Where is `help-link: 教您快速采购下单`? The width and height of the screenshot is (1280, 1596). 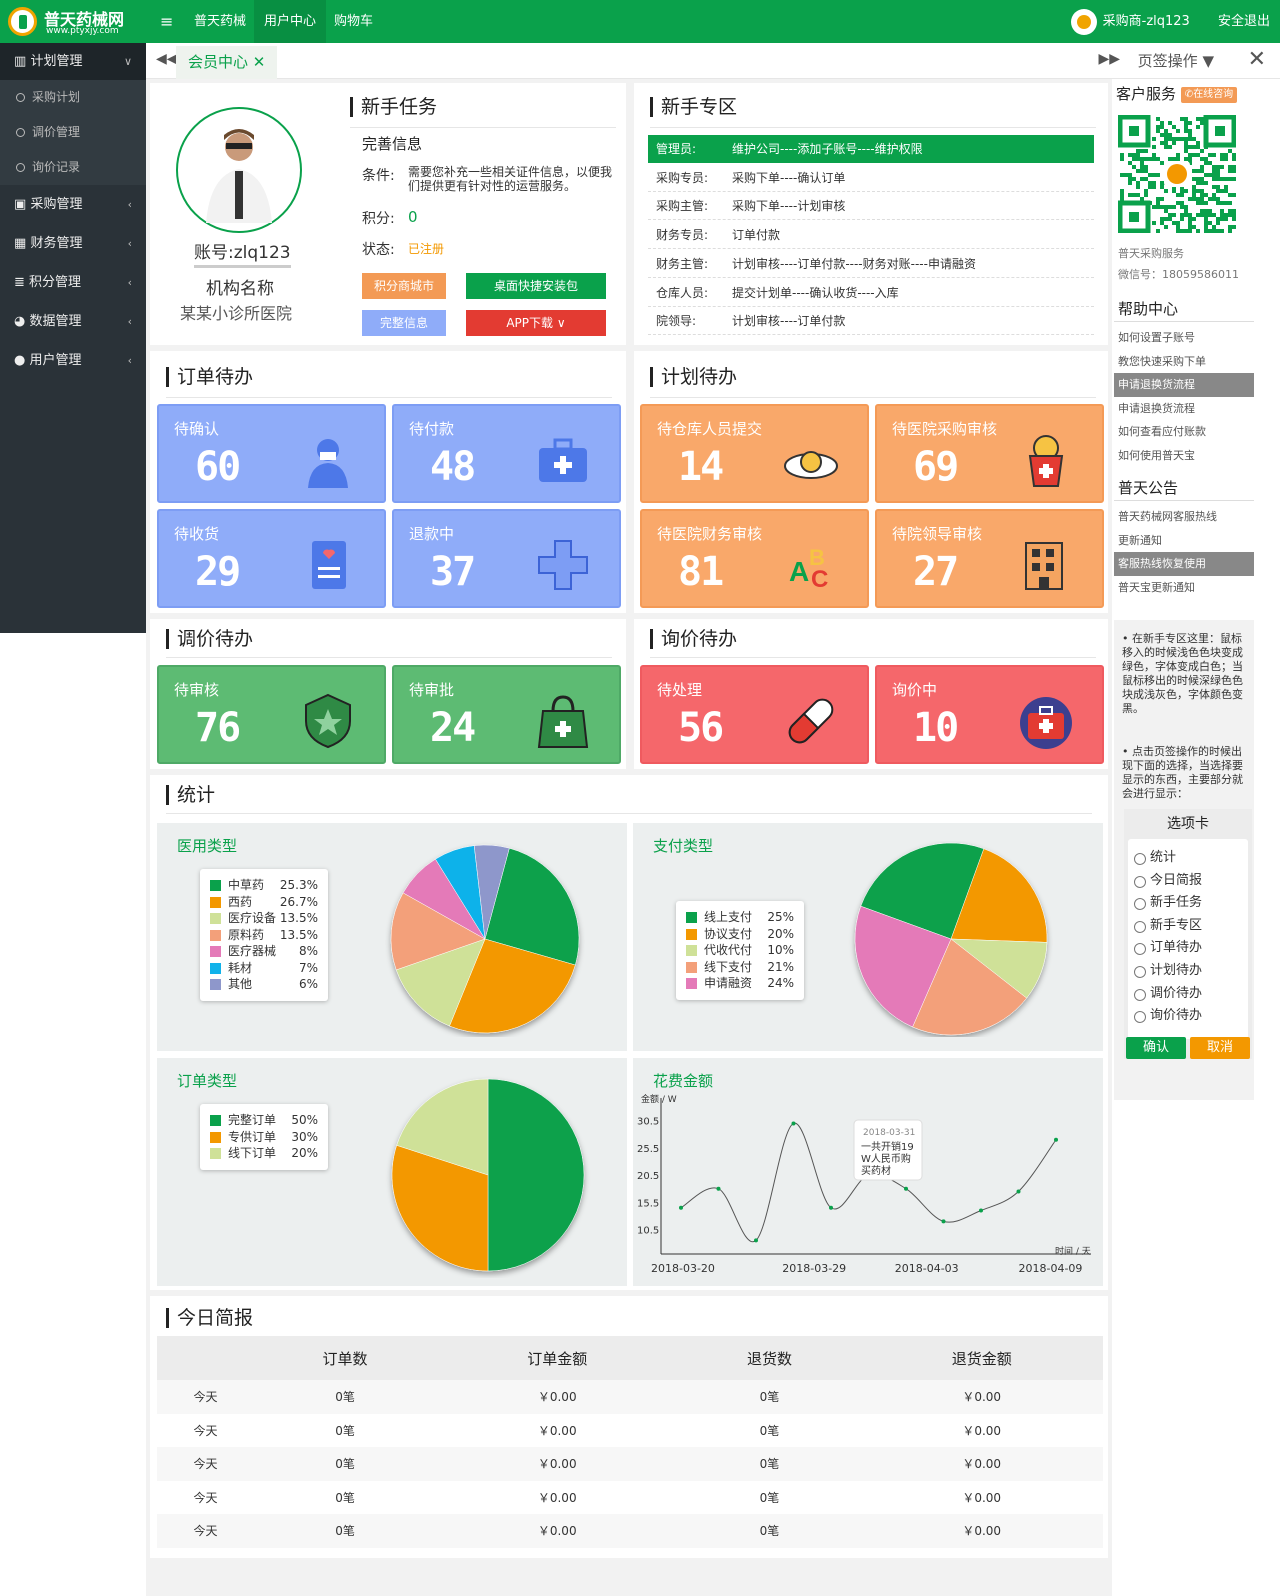 help-link: 教您快速采购下单 is located at coordinates (1162, 361).